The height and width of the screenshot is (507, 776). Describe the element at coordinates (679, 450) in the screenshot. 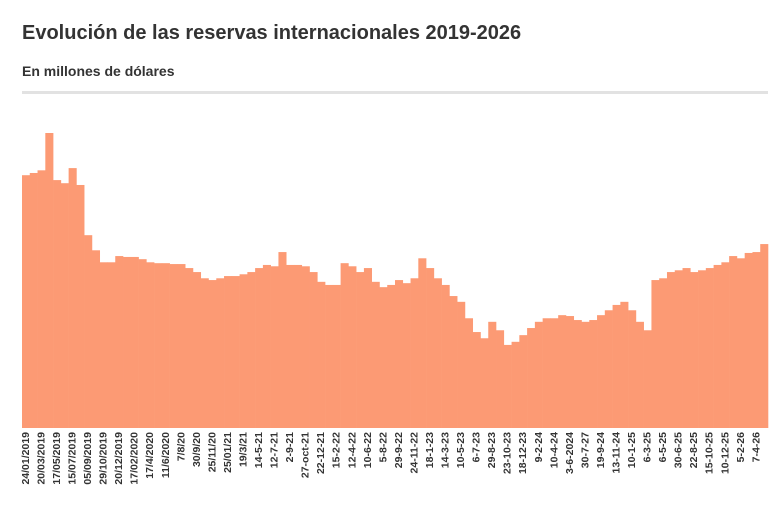

I see `x-tick-label: 30-6-25` at that location.